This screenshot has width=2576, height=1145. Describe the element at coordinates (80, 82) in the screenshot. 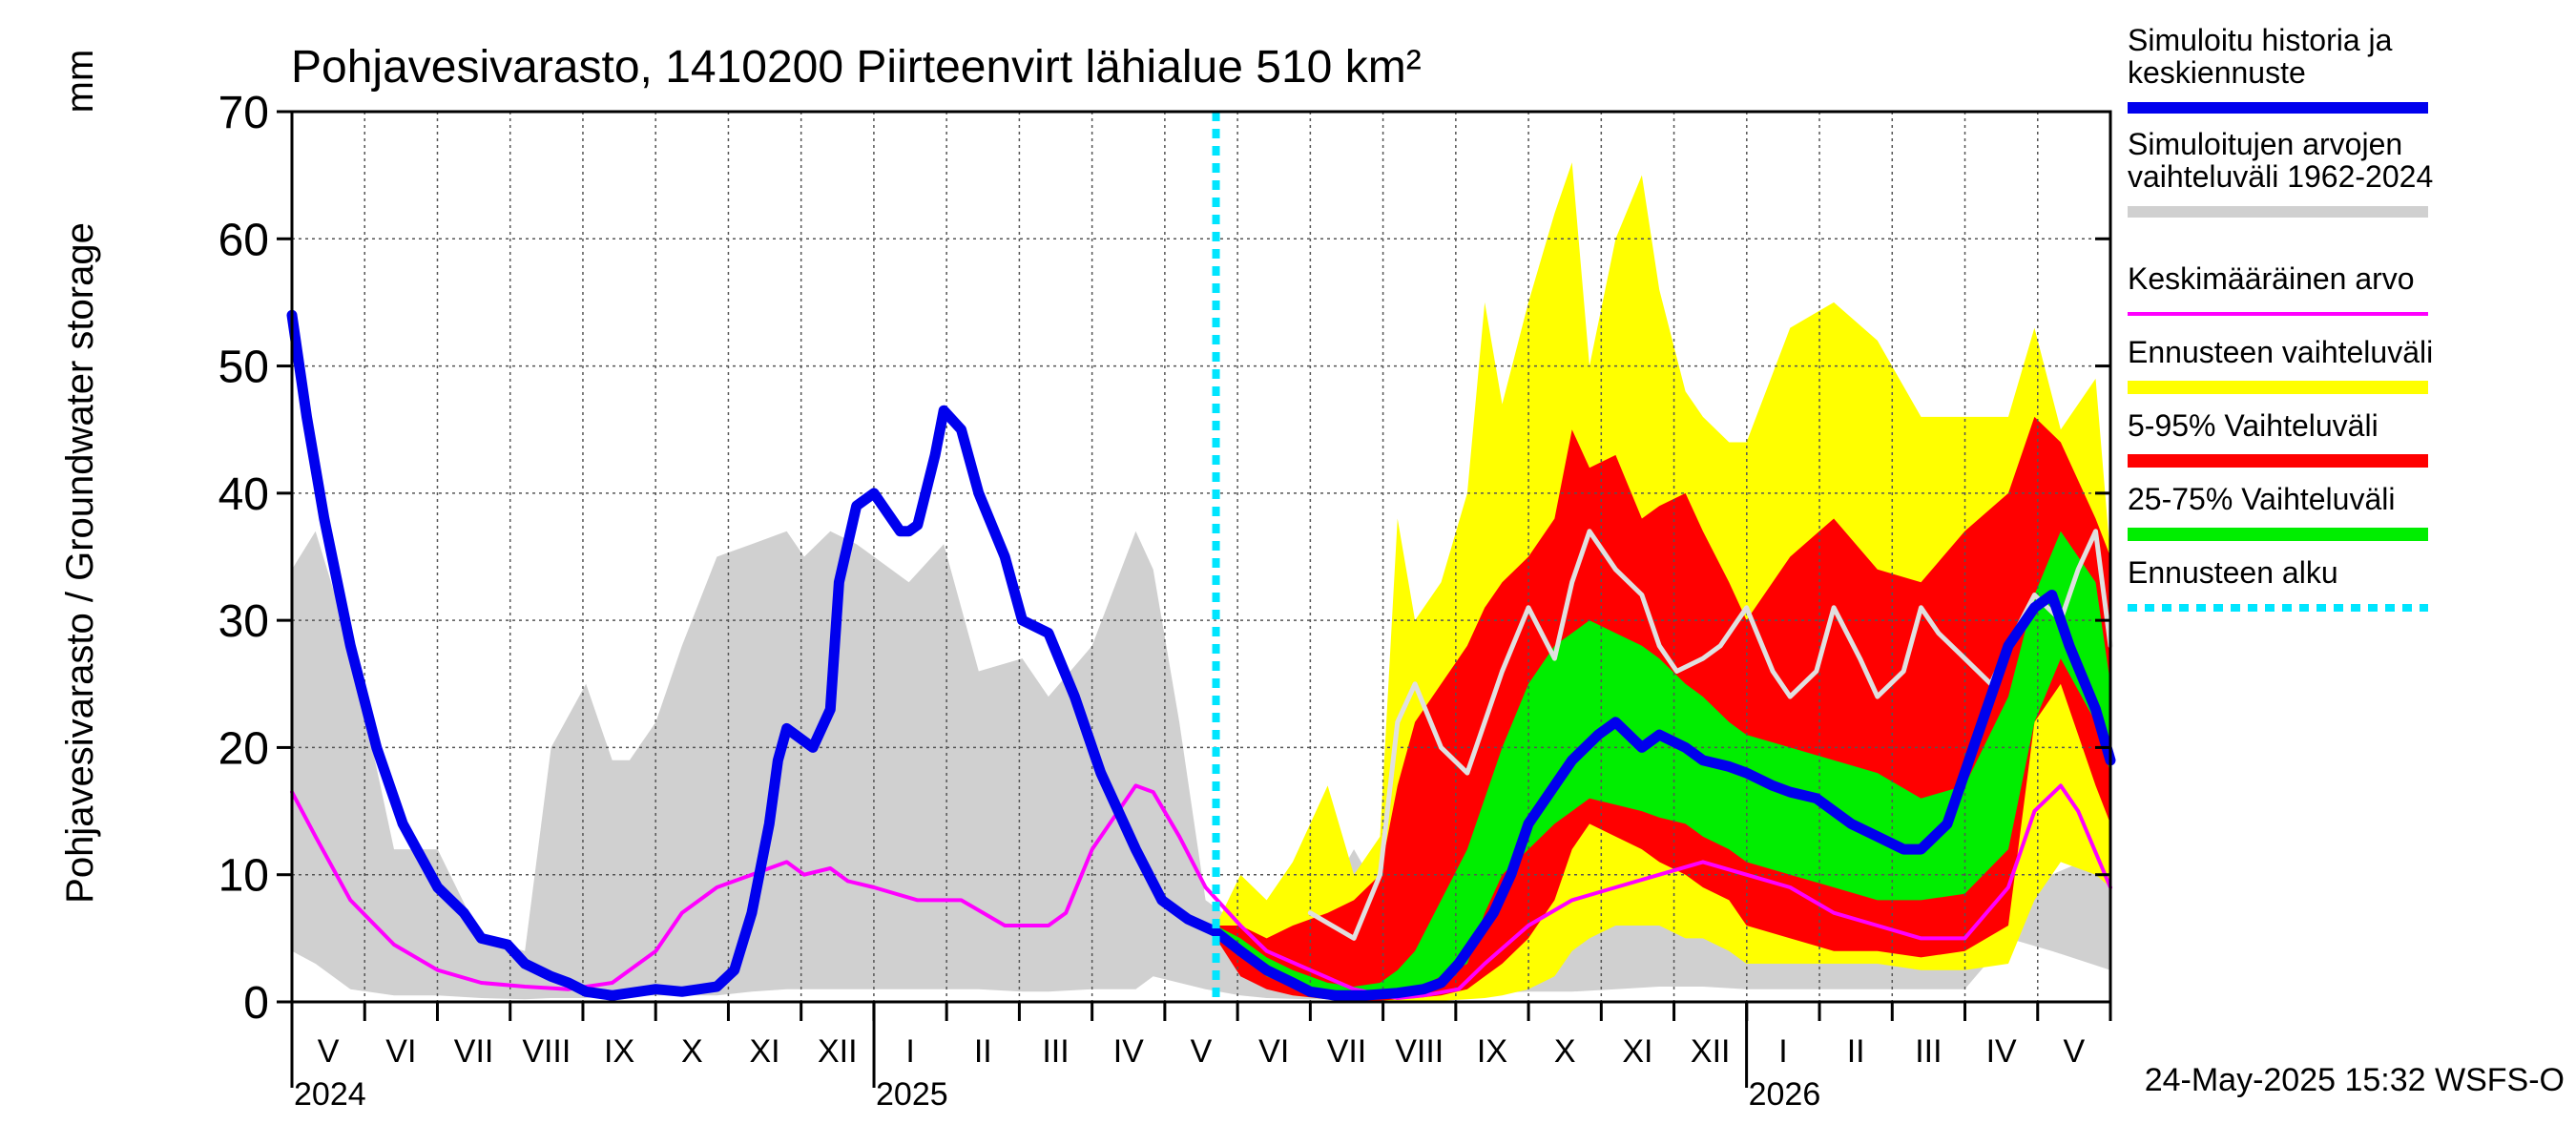

I see `y-axis-unit: mm` at that location.